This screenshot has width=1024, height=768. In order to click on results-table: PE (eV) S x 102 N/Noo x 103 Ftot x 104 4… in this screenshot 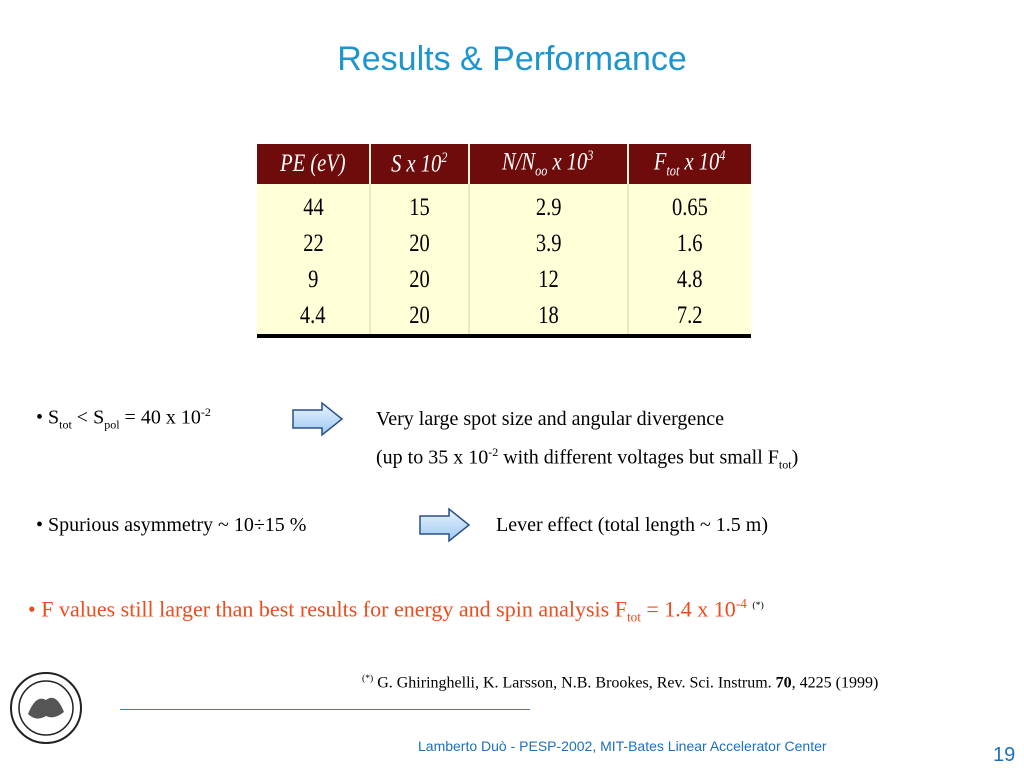, I will do `click(504, 241)`.